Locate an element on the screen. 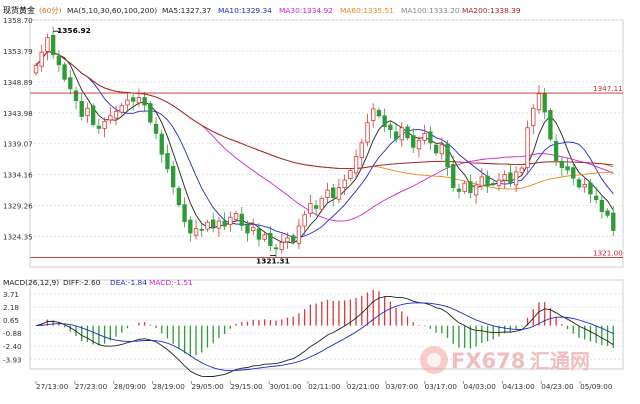  y-tick-label: 1353.79 is located at coordinates (18, 51).